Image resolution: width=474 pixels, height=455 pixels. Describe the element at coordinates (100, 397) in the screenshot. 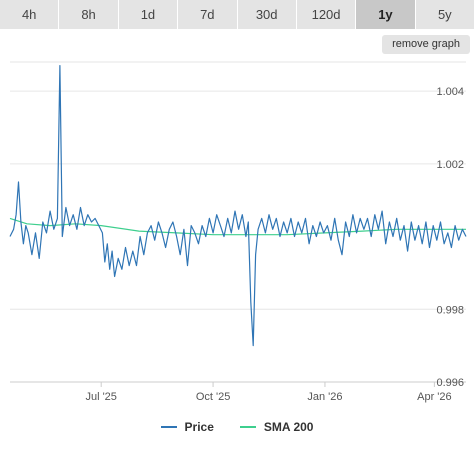

I see `x-tick-label: Jul '25` at that location.